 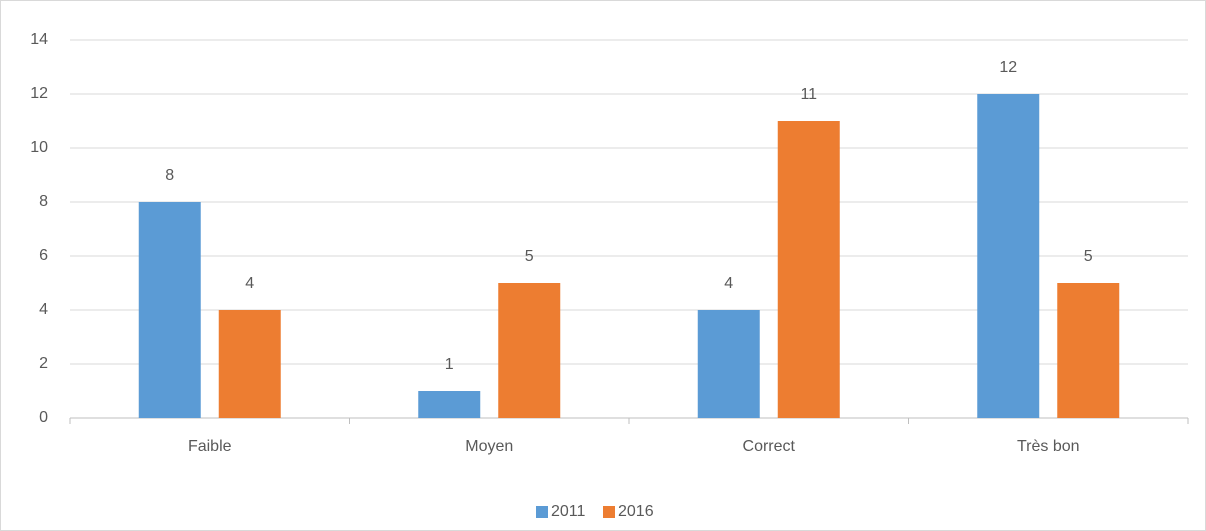 What do you see at coordinates (808, 94) in the screenshot?
I see `data-label: 11` at bounding box center [808, 94].